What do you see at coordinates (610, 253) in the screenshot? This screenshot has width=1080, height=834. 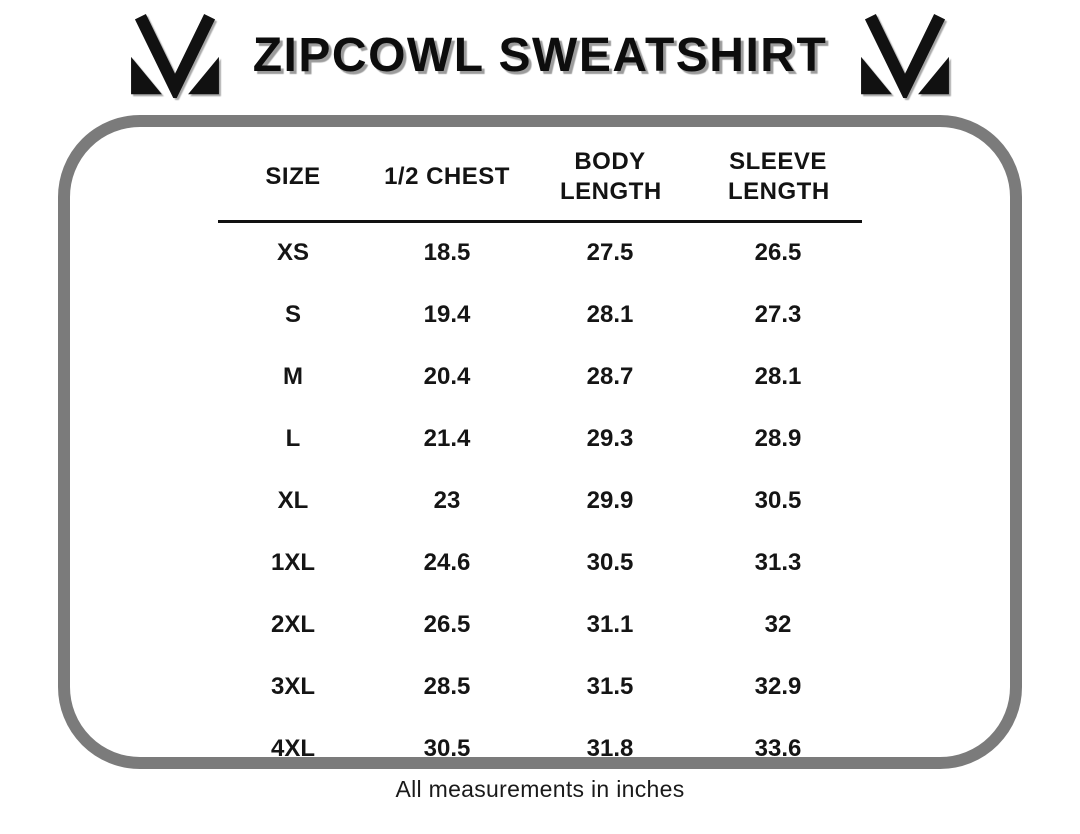 I see `table-cell: 27.5` at bounding box center [610, 253].